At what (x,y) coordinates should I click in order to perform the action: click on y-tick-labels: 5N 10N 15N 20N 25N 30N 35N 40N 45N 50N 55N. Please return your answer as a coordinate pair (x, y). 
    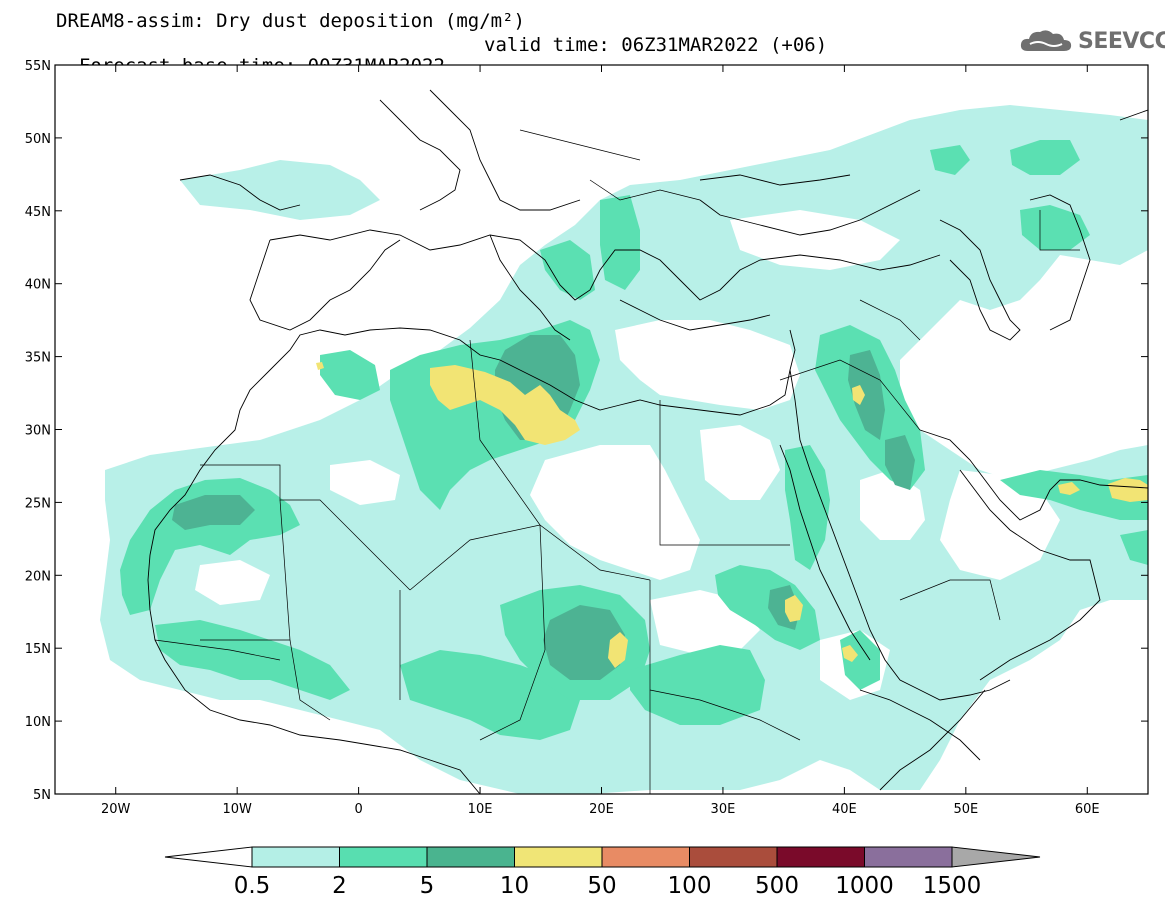
    Looking at the image, I should click on (38, 431).